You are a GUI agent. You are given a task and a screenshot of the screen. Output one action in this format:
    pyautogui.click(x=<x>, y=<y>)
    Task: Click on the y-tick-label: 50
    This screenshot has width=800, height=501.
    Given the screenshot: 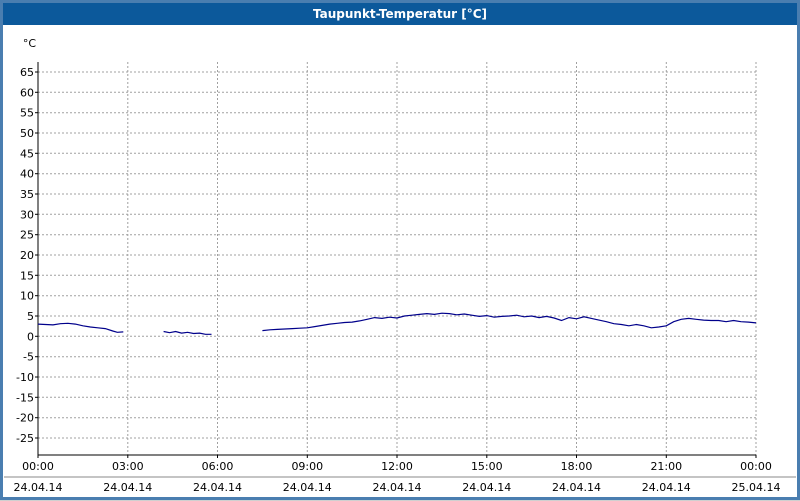 What is the action you would take?
    pyautogui.click(x=27, y=133)
    